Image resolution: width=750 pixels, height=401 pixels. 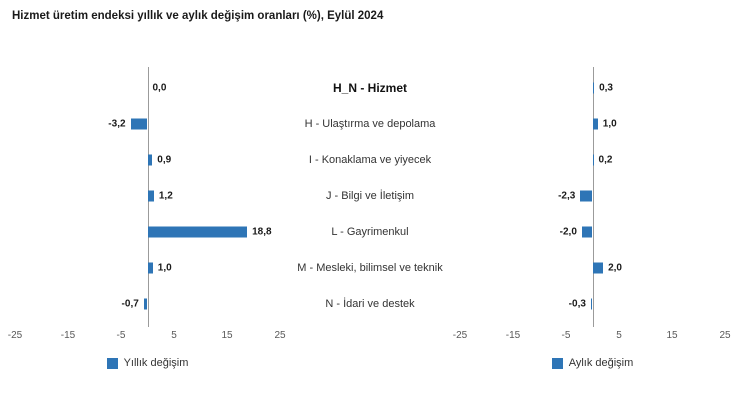 I want to click on legend-label: Yıllık değişim, so click(x=156, y=363).